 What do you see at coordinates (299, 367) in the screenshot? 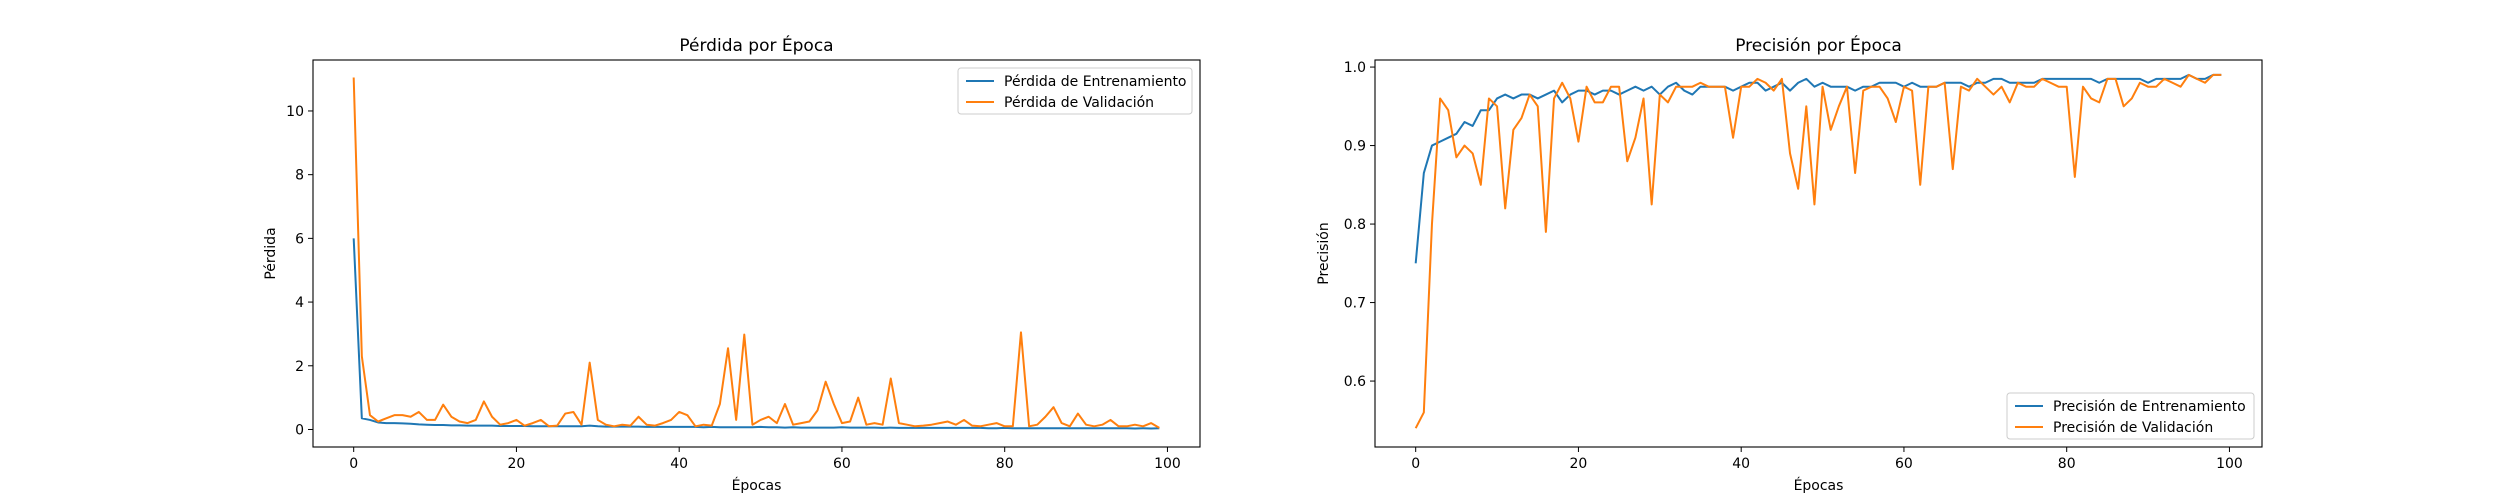
I see `y-tick-label: 2` at bounding box center [299, 367].